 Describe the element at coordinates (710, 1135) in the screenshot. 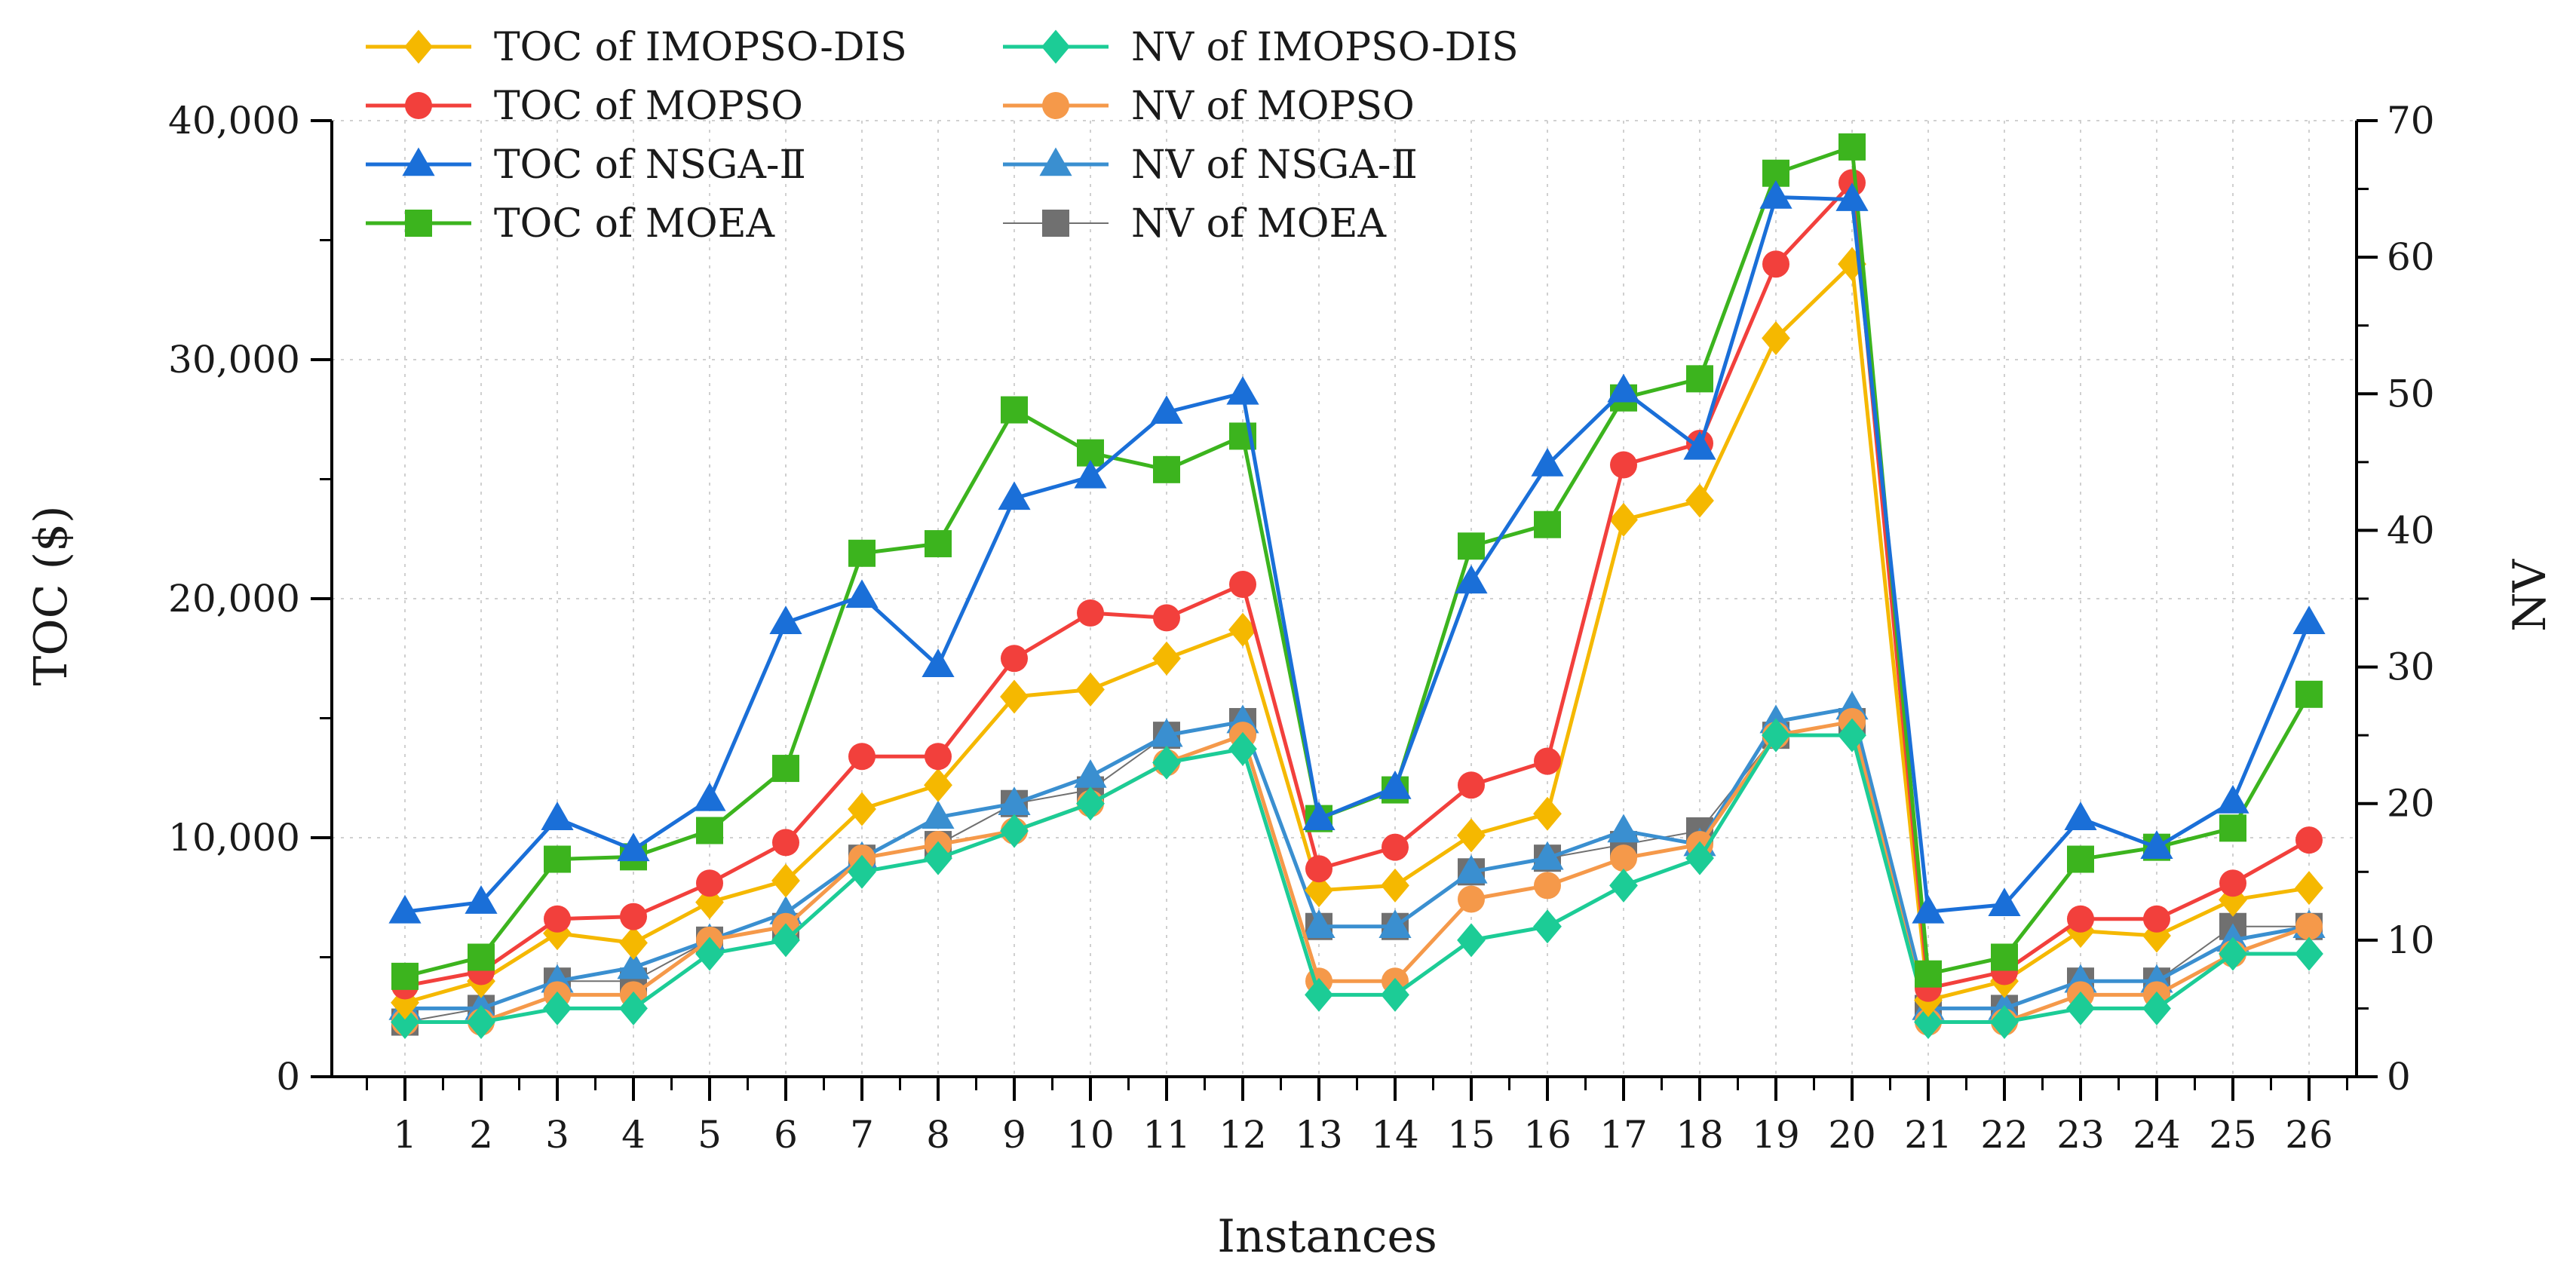

I see `x-tick-label: 5` at that location.